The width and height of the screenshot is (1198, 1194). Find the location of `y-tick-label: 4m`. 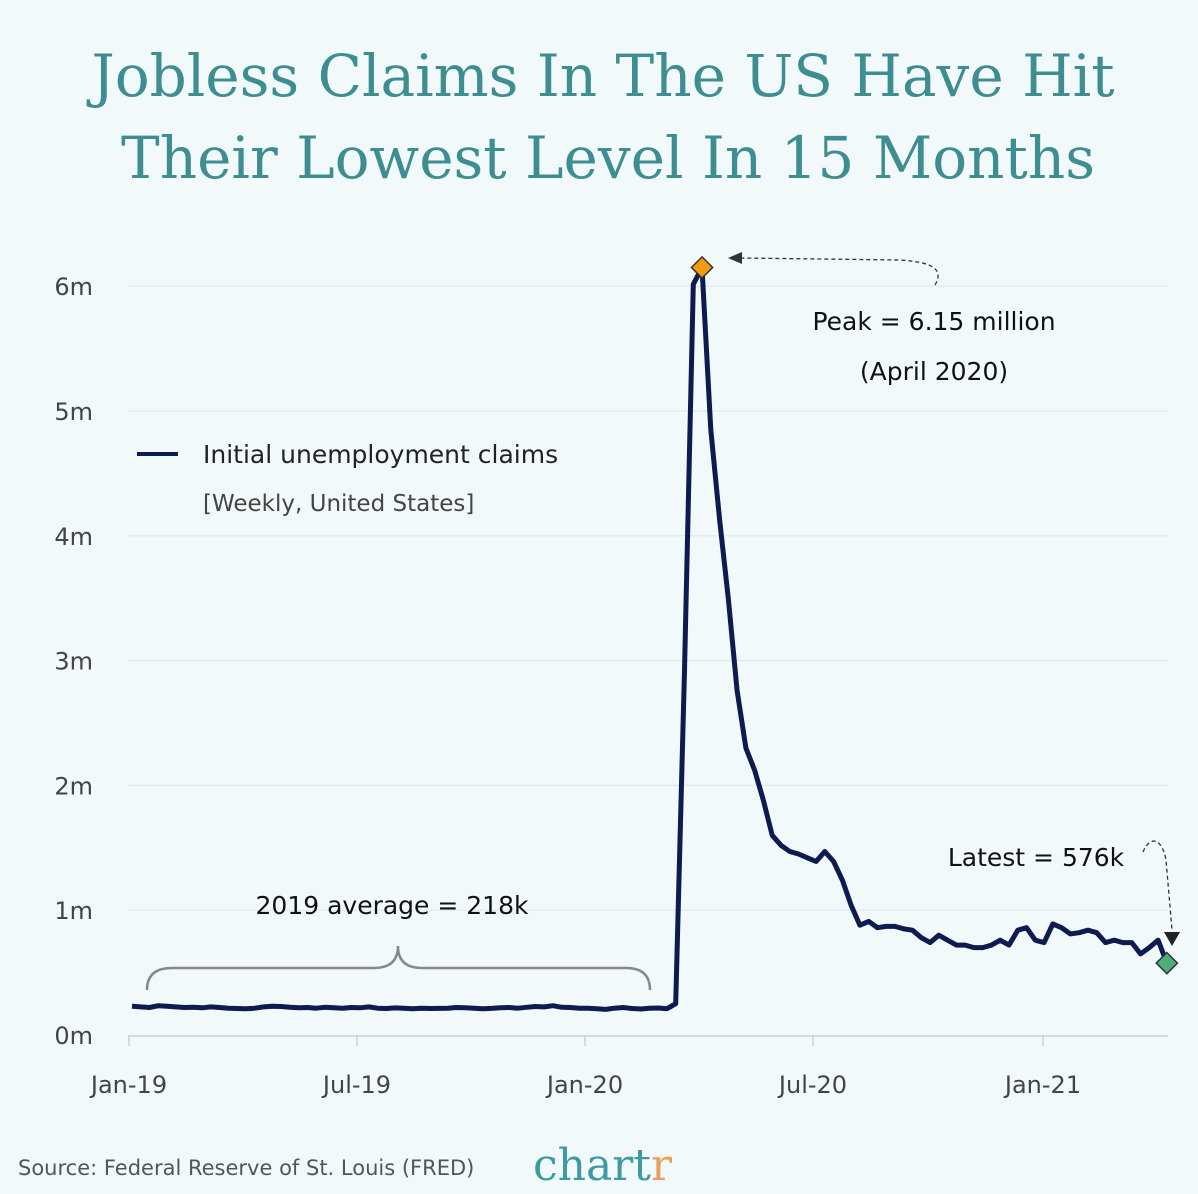

y-tick-label: 4m is located at coordinates (73, 537).